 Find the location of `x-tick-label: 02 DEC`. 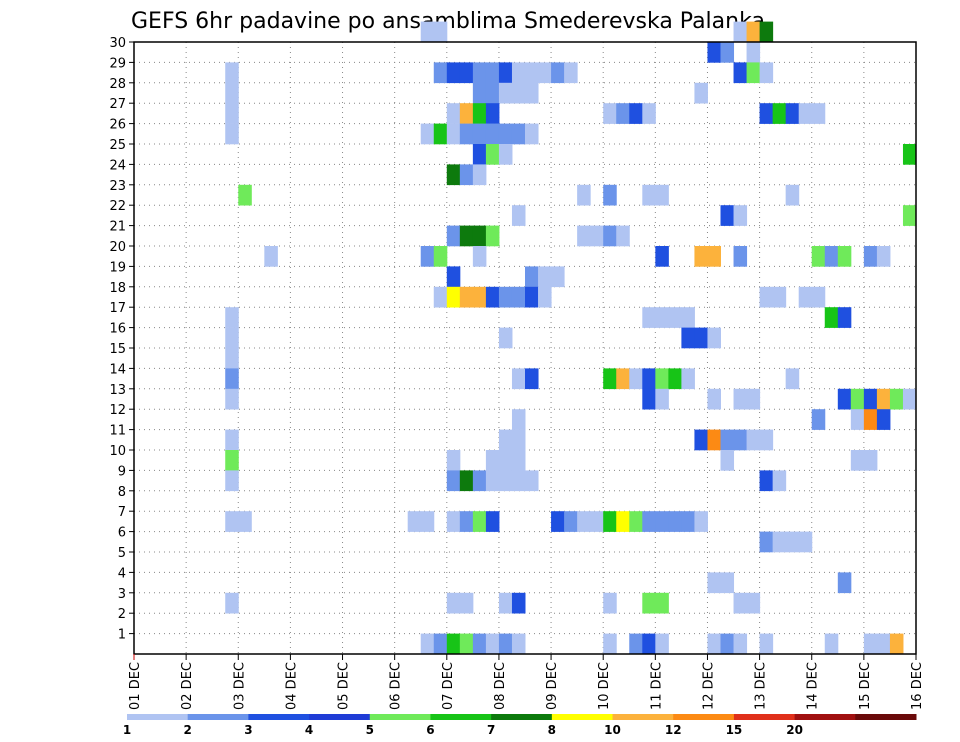

x-tick-label: 02 DEC is located at coordinates (187, 686).